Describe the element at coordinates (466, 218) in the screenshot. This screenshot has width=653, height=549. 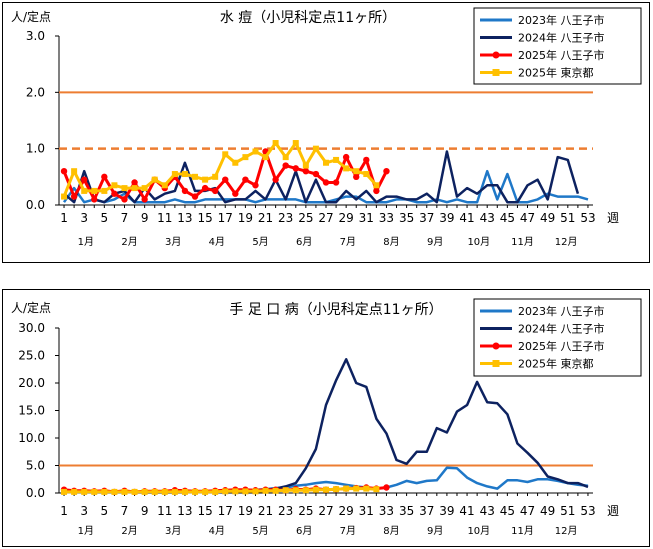
I see `x-tick-label: 41` at that location.